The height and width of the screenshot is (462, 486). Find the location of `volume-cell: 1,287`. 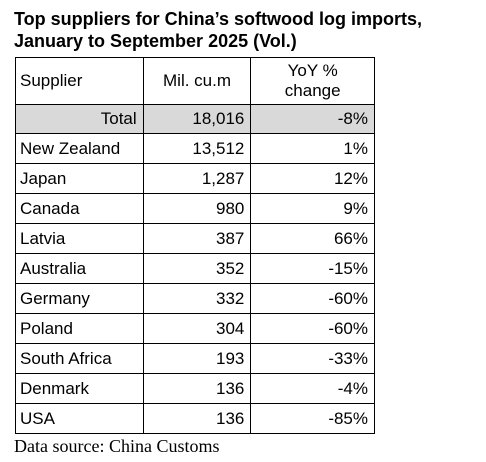

volume-cell: 1,287 is located at coordinates (197, 178).